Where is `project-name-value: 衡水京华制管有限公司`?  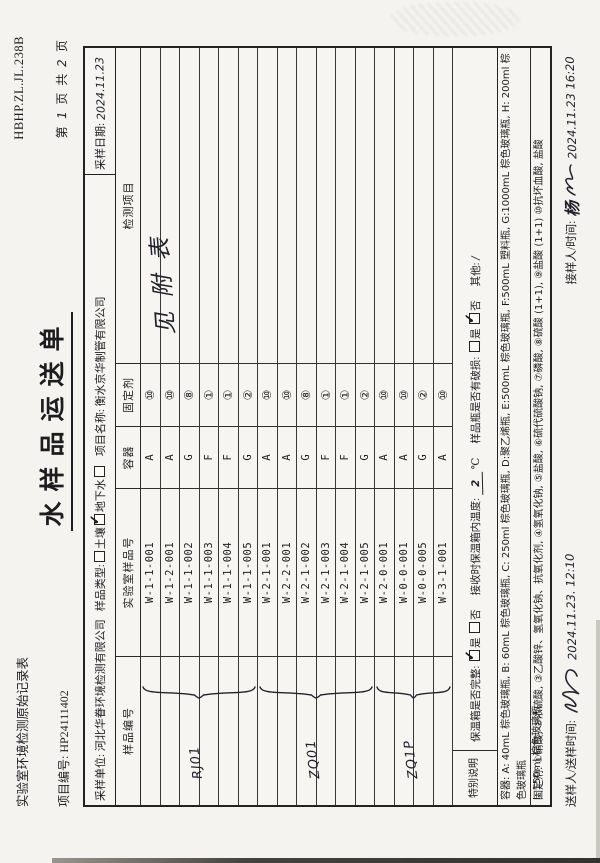
project-name-value: 衡水京华制管有限公司 is located at coordinates (101, 351).